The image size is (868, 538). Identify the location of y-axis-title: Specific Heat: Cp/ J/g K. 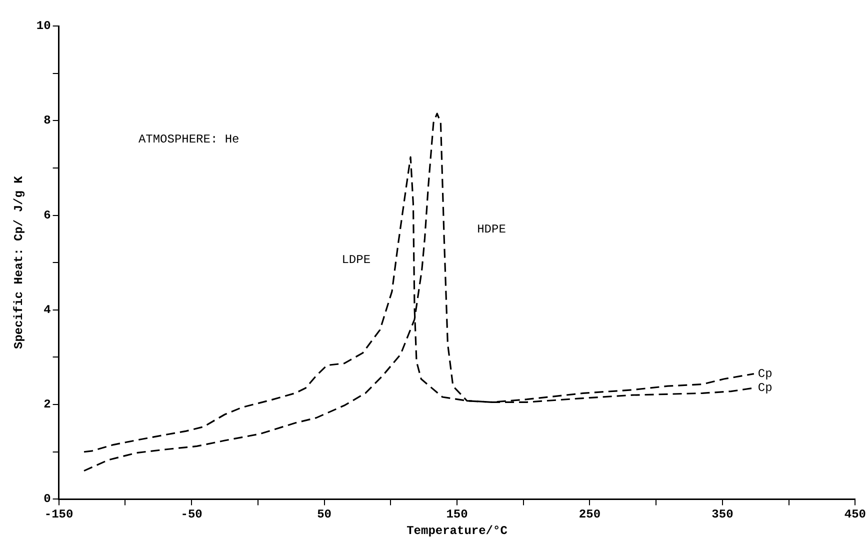
(19, 262).